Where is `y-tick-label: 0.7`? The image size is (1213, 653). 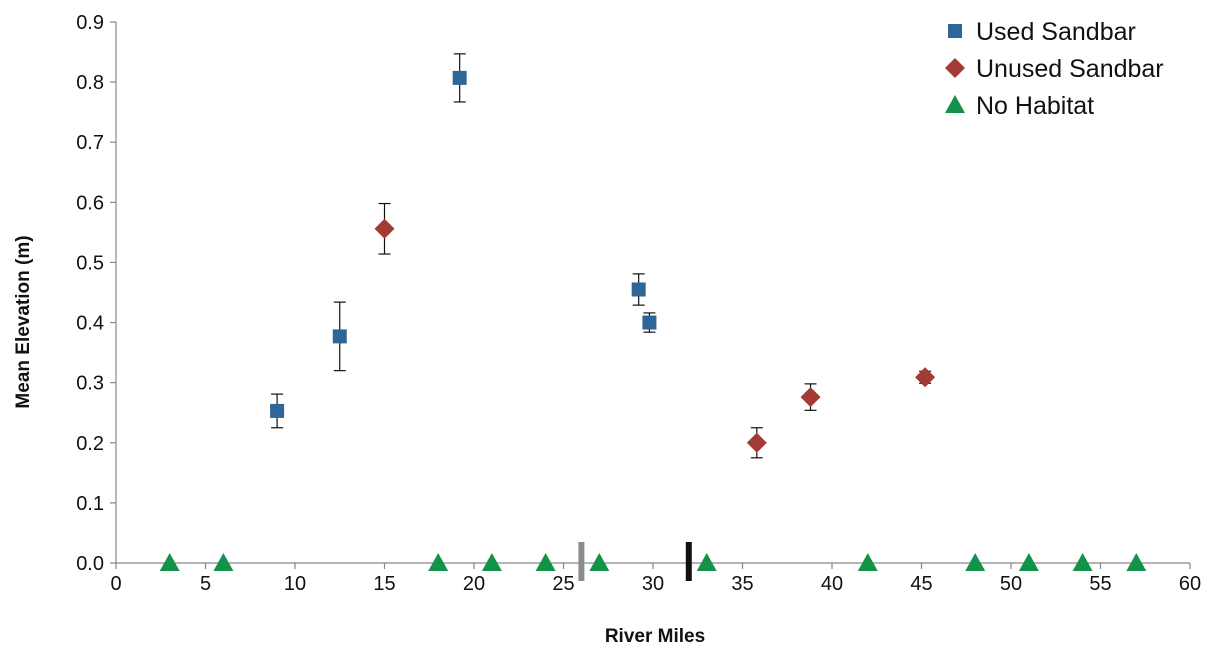
y-tick-label: 0.7 is located at coordinates (90, 143).